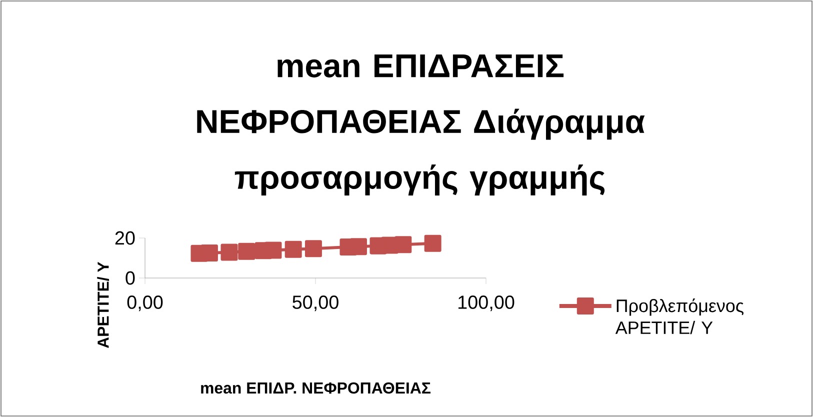 The width and height of the screenshot is (813, 417). Describe the element at coordinates (315, 388) in the screenshot. I see `x-axis-title: mean ΕΠΙΔΡ. ΝΕΦΡΟΠΑΘΕΙΑΣ` at that location.